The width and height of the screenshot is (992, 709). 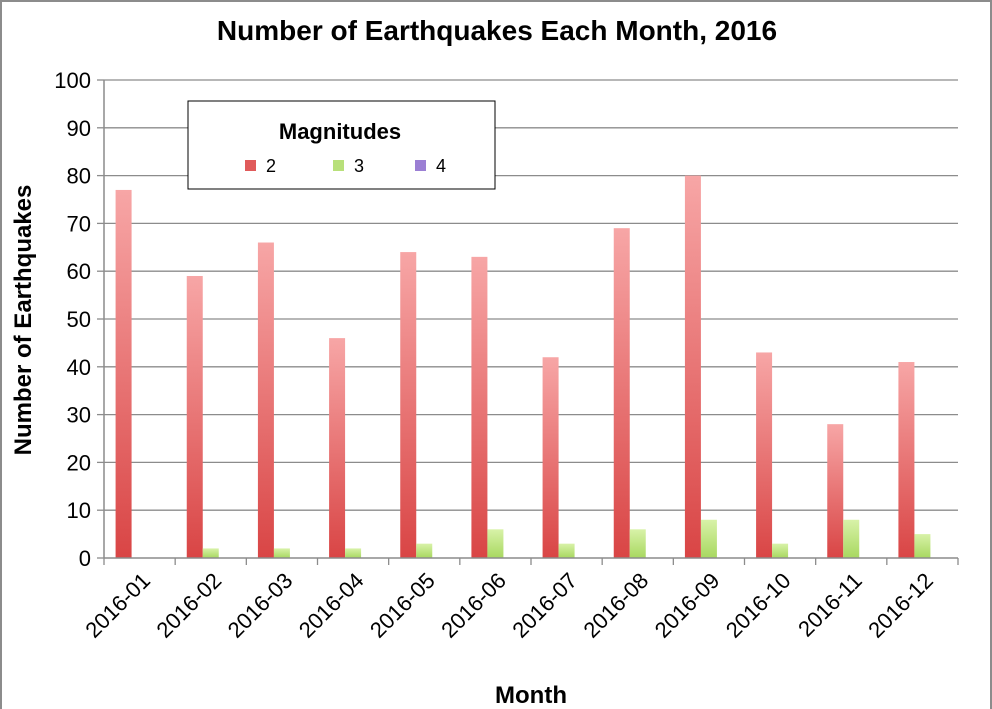 What do you see at coordinates (497, 30) in the screenshot?
I see `chart-title: Number of Earthquakes Each Month, 2016` at bounding box center [497, 30].